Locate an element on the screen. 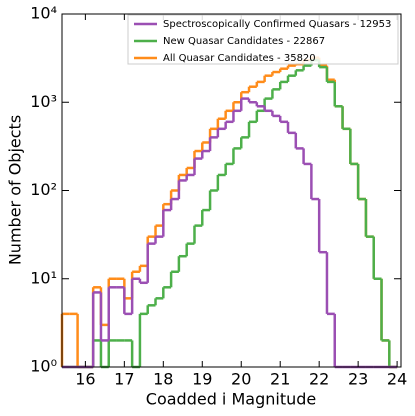 The width and height of the screenshot is (415, 416). y-tick-label: 10¹ is located at coordinates (43, 277).